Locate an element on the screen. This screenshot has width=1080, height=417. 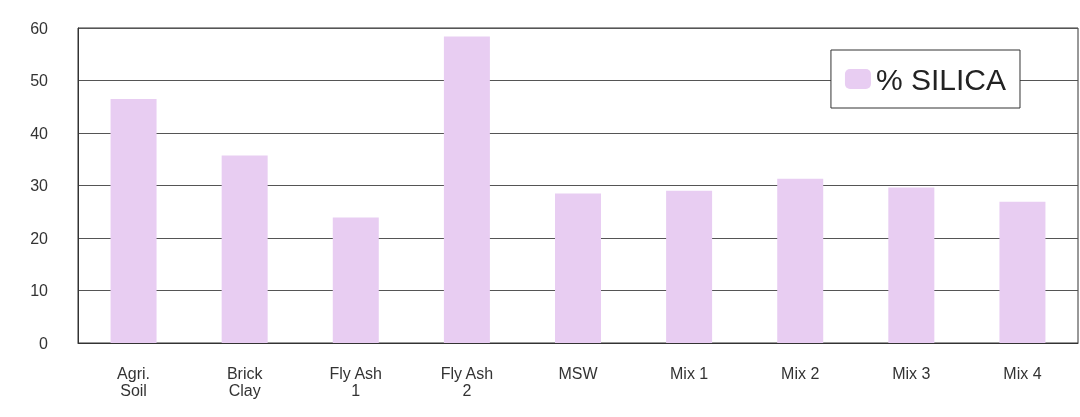
y-tick-label: 20 is located at coordinates (39, 238).